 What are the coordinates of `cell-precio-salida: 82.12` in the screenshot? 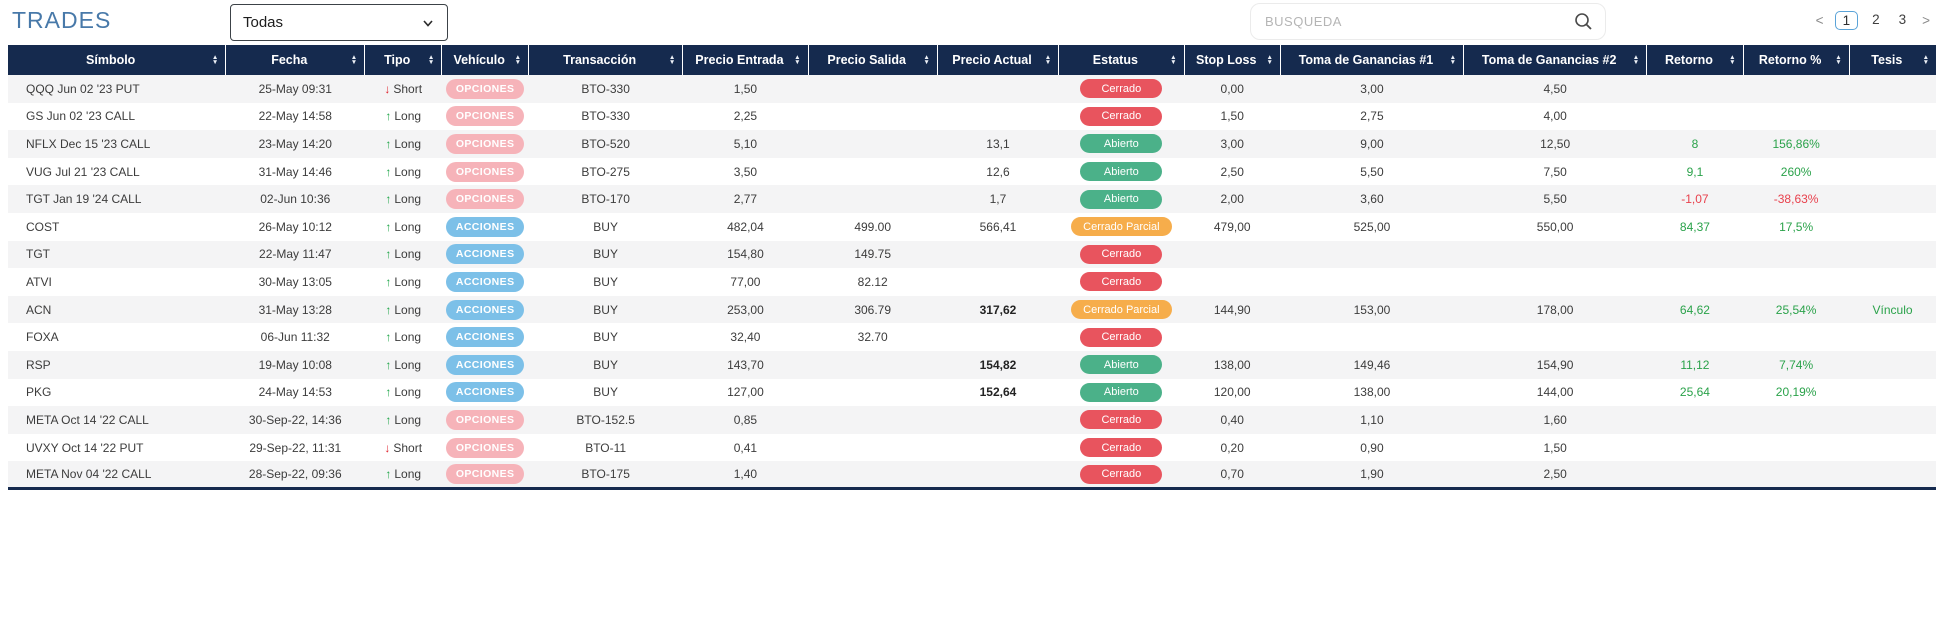 It's located at (872, 281).